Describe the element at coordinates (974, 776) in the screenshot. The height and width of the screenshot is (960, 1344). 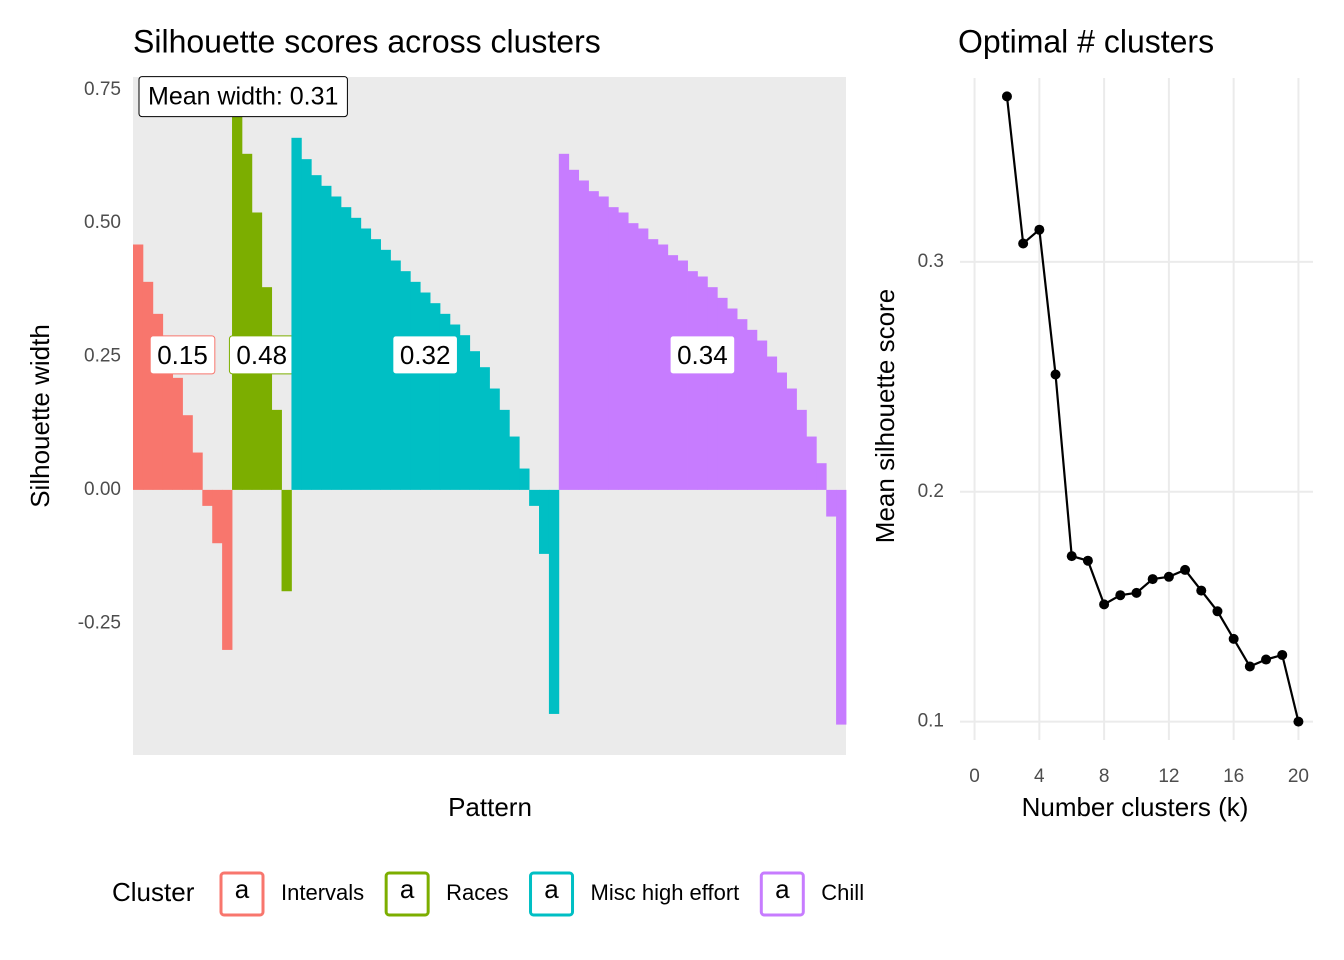
I see `x-tick-label: 0` at that location.